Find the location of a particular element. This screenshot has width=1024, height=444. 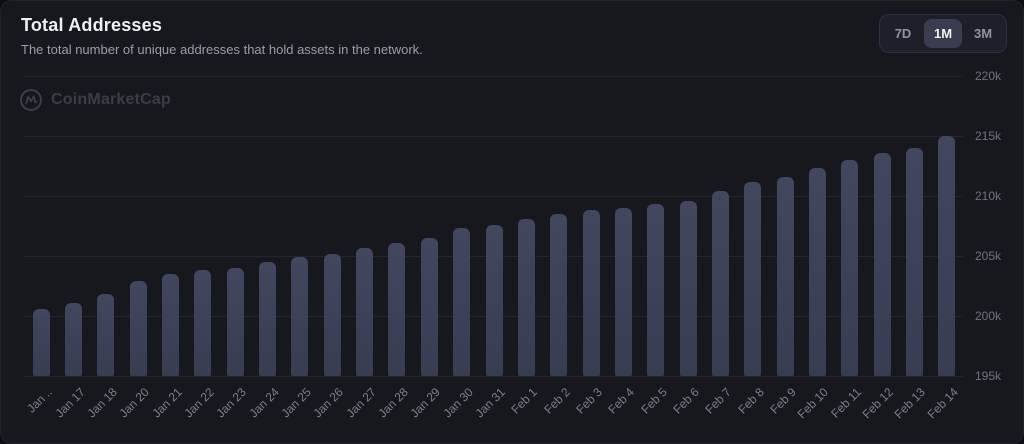

x-axis-tick-label: Jan 31 is located at coordinates (490, 403).